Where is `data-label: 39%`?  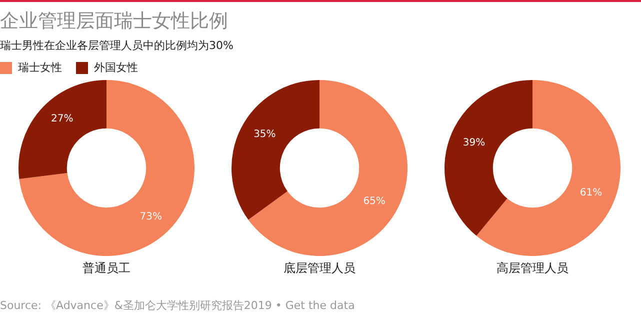 data-label: 39% is located at coordinates (474, 143).